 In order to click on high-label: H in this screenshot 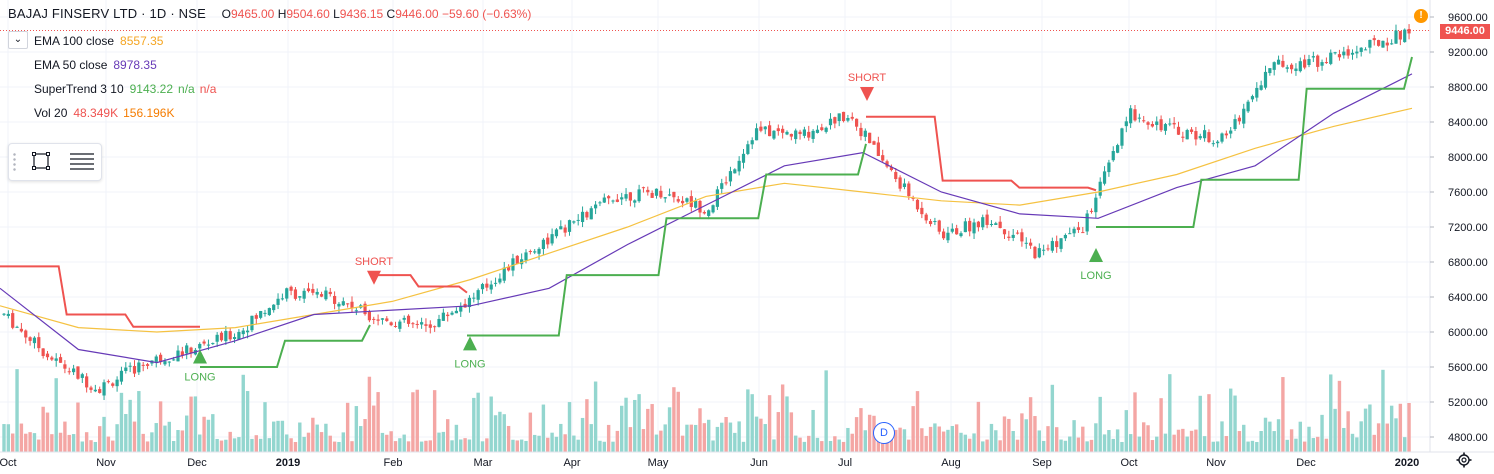, I will do `click(282, 14)`.